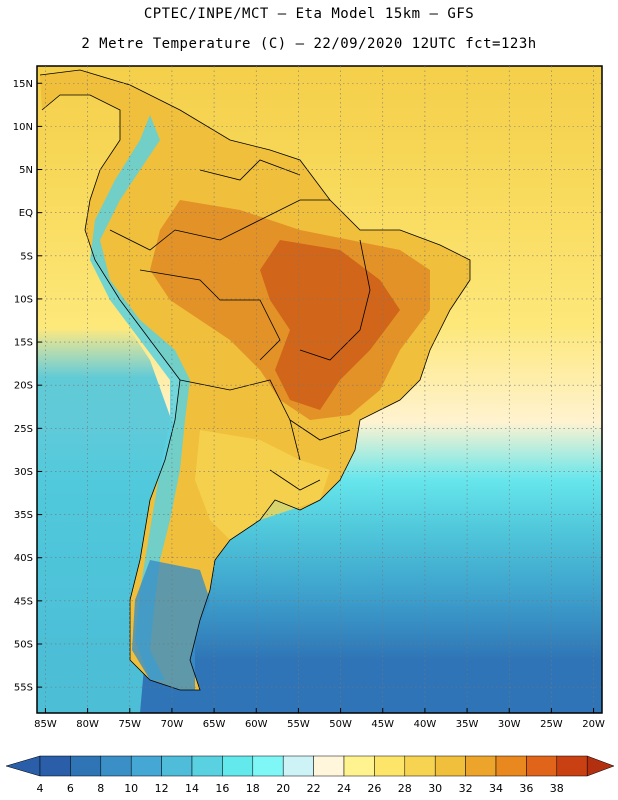 This screenshot has width=618, height=800. Describe the element at coordinates (340, 724) in the screenshot. I see `lon-label: 50W` at that location.